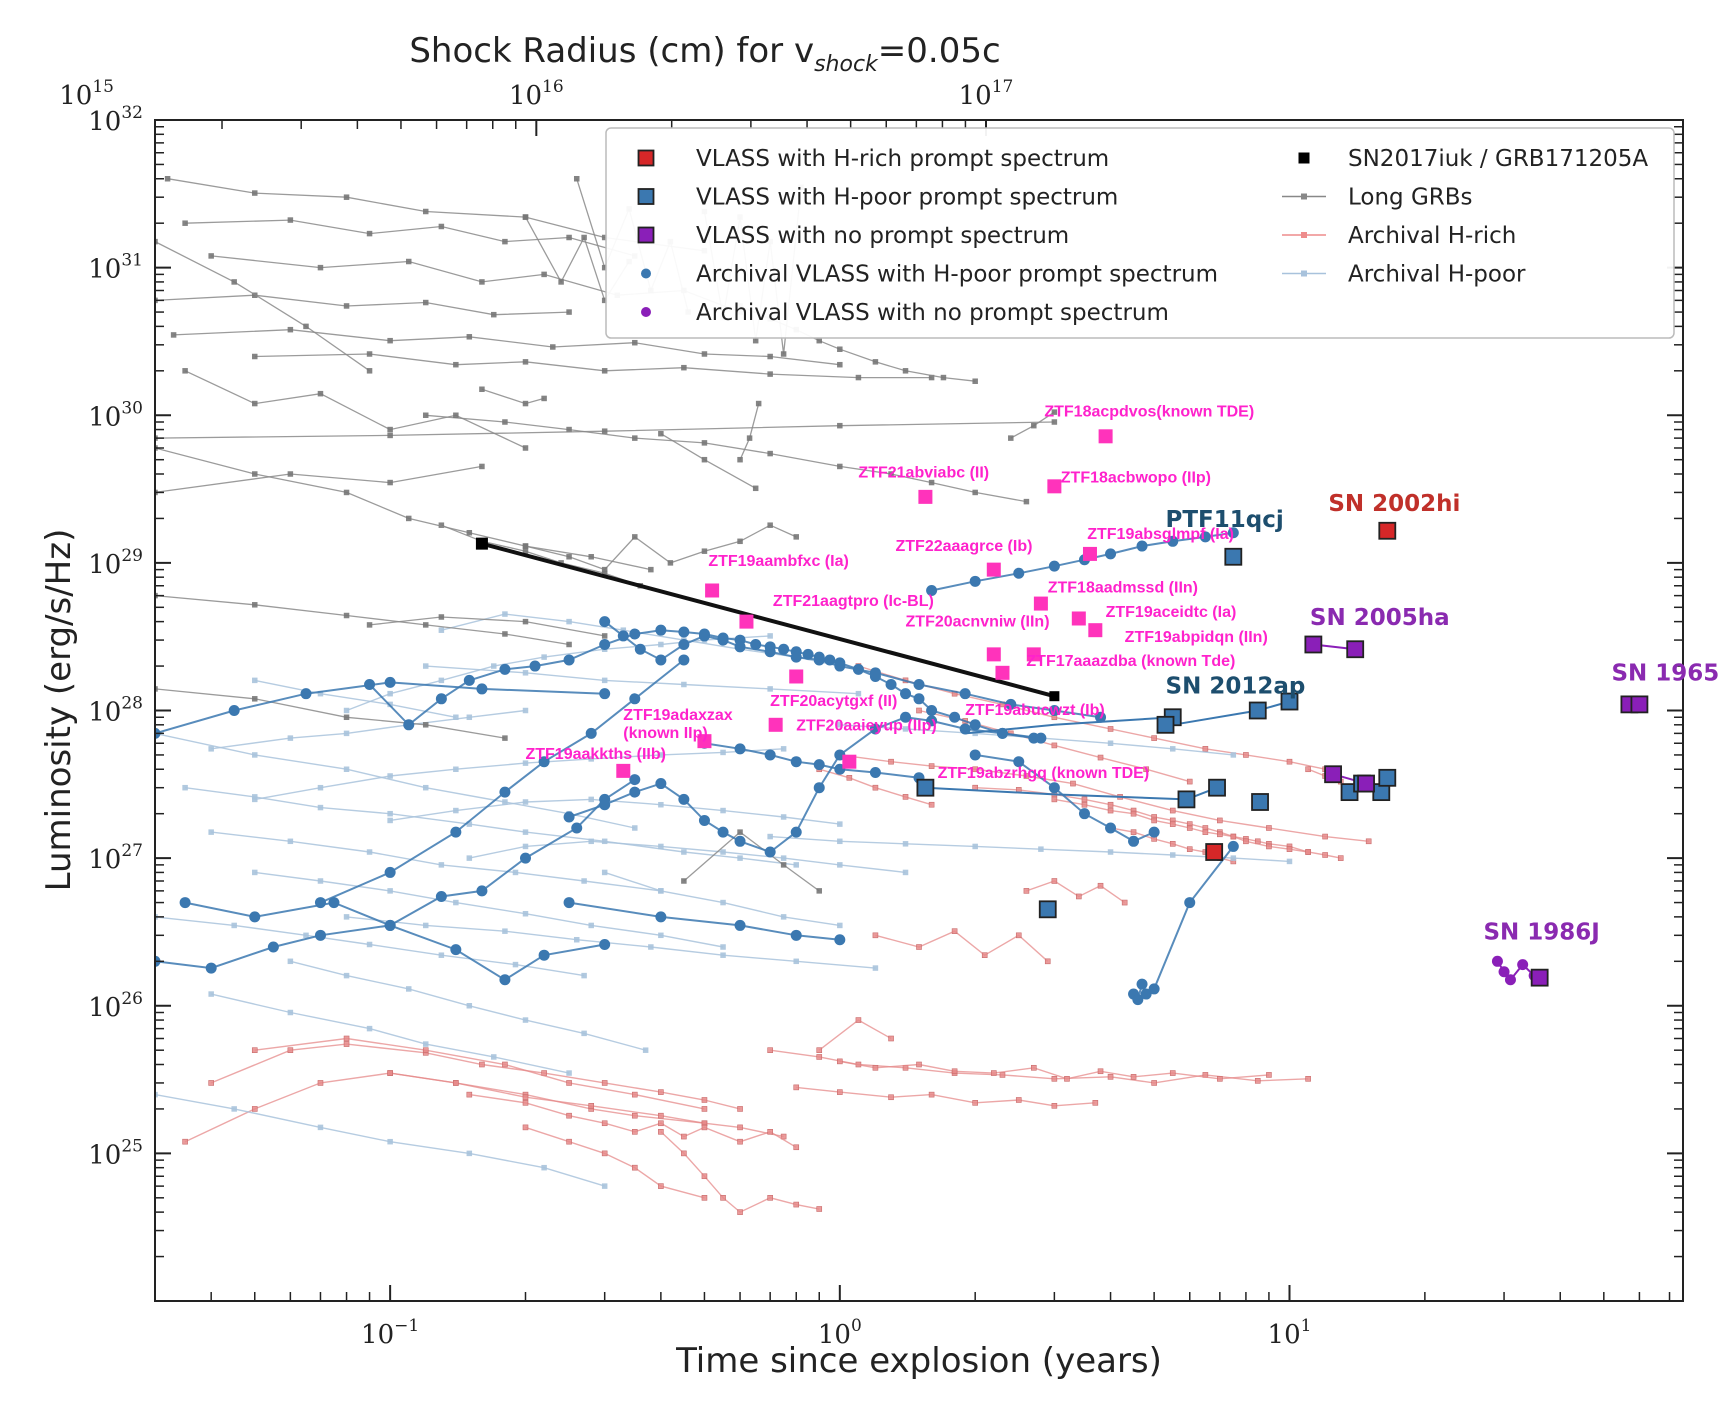 The image size is (1718, 1404). Describe the element at coordinates (1498, 159) in the screenshot. I see `legend-label: SN2017iuk / GRB171205A` at that location.